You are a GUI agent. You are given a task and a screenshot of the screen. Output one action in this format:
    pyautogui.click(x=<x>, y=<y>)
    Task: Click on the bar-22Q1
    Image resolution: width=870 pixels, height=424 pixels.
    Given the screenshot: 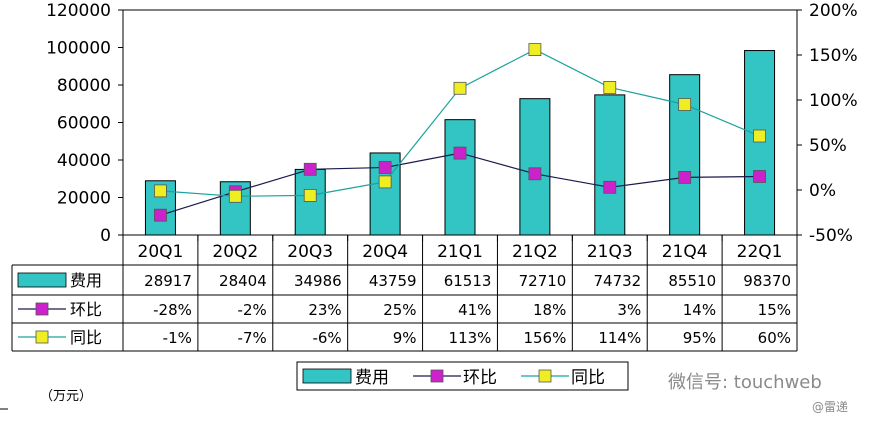 What is the action you would take?
    pyautogui.click(x=760, y=143)
    